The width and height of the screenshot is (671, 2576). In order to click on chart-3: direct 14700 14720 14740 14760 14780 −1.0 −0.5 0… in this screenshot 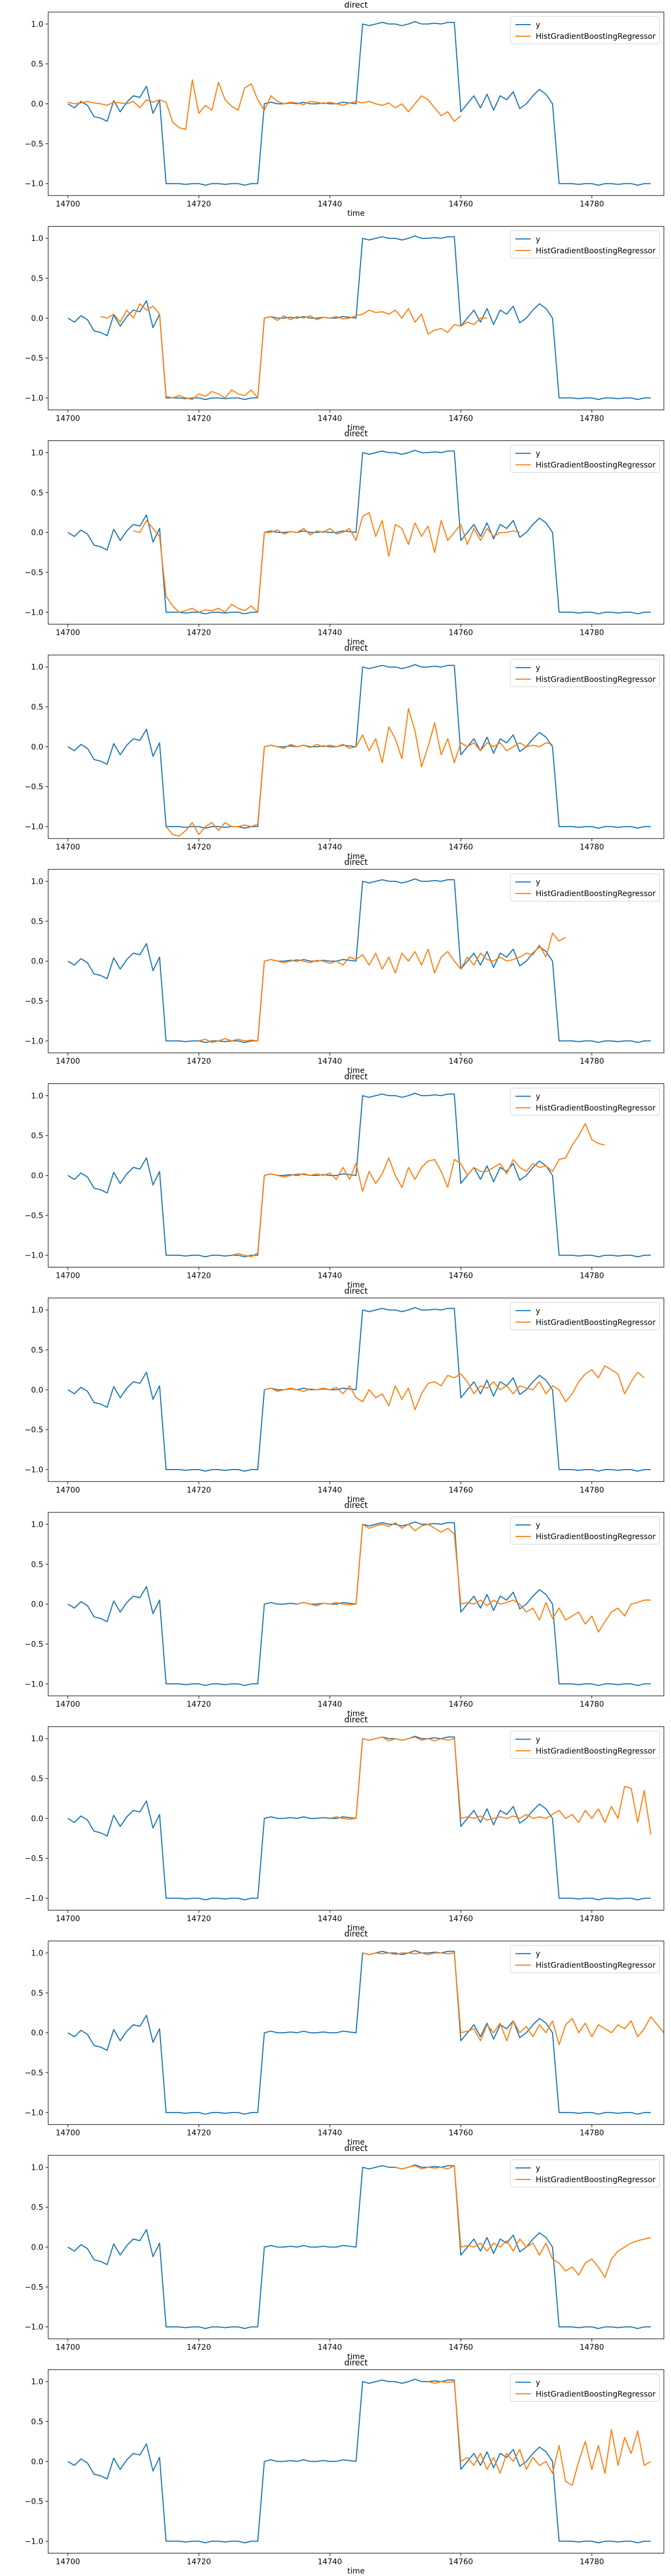, I will do `click(344, 538)`.